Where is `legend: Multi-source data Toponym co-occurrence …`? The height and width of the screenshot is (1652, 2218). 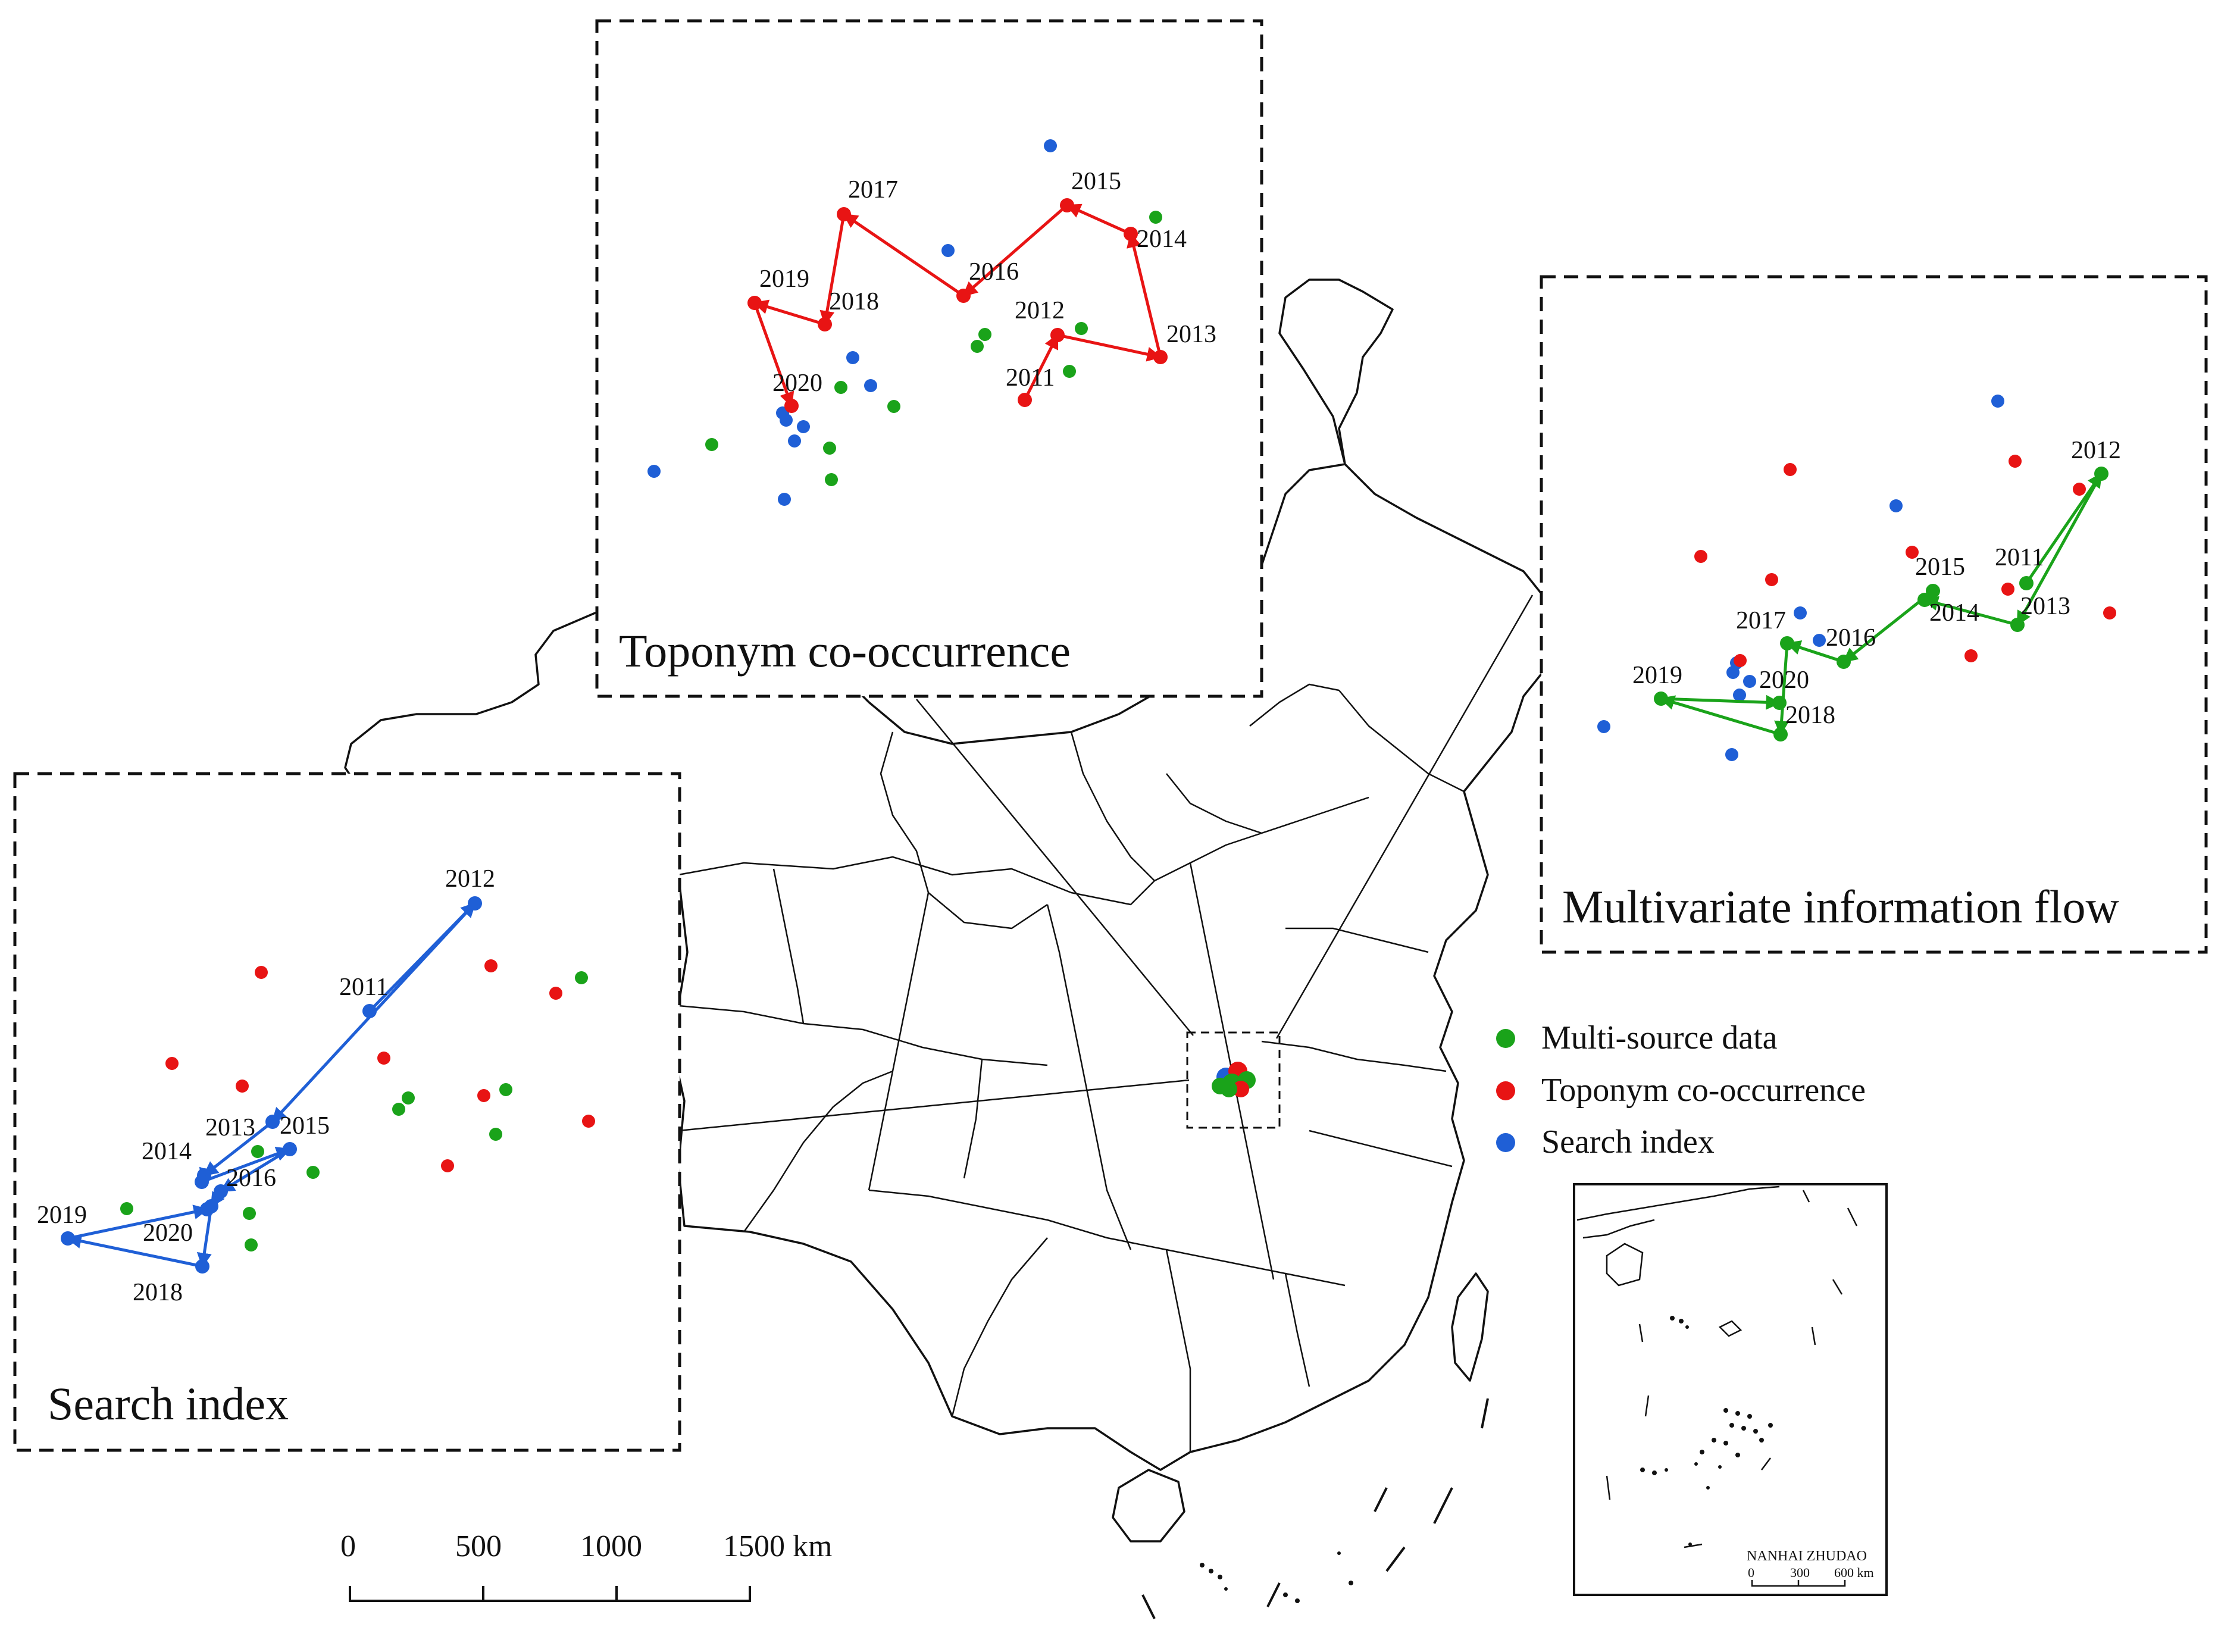
legend: Multi-source data Toponym co-occurrence … is located at coordinates (1681, 1089).